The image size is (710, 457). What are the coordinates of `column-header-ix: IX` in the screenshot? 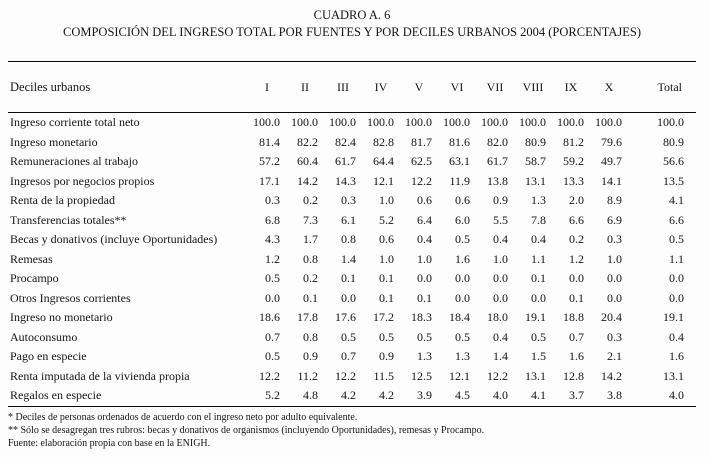 It's located at (571, 87).